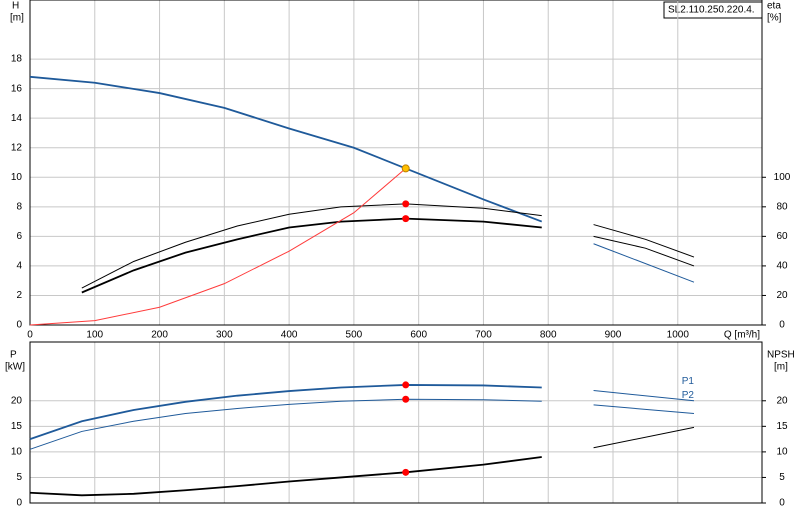  What do you see at coordinates (782, 236) in the screenshot?
I see `y2-tick-label: 60` at bounding box center [782, 236].